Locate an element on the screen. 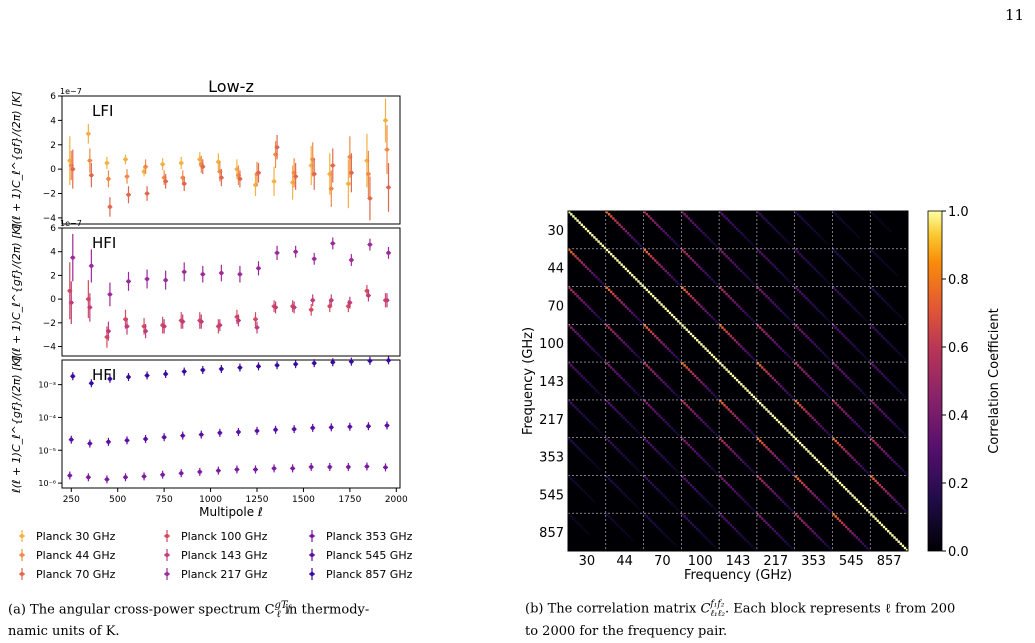  x-tick-label: 857 is located at coordinates (889, 561).